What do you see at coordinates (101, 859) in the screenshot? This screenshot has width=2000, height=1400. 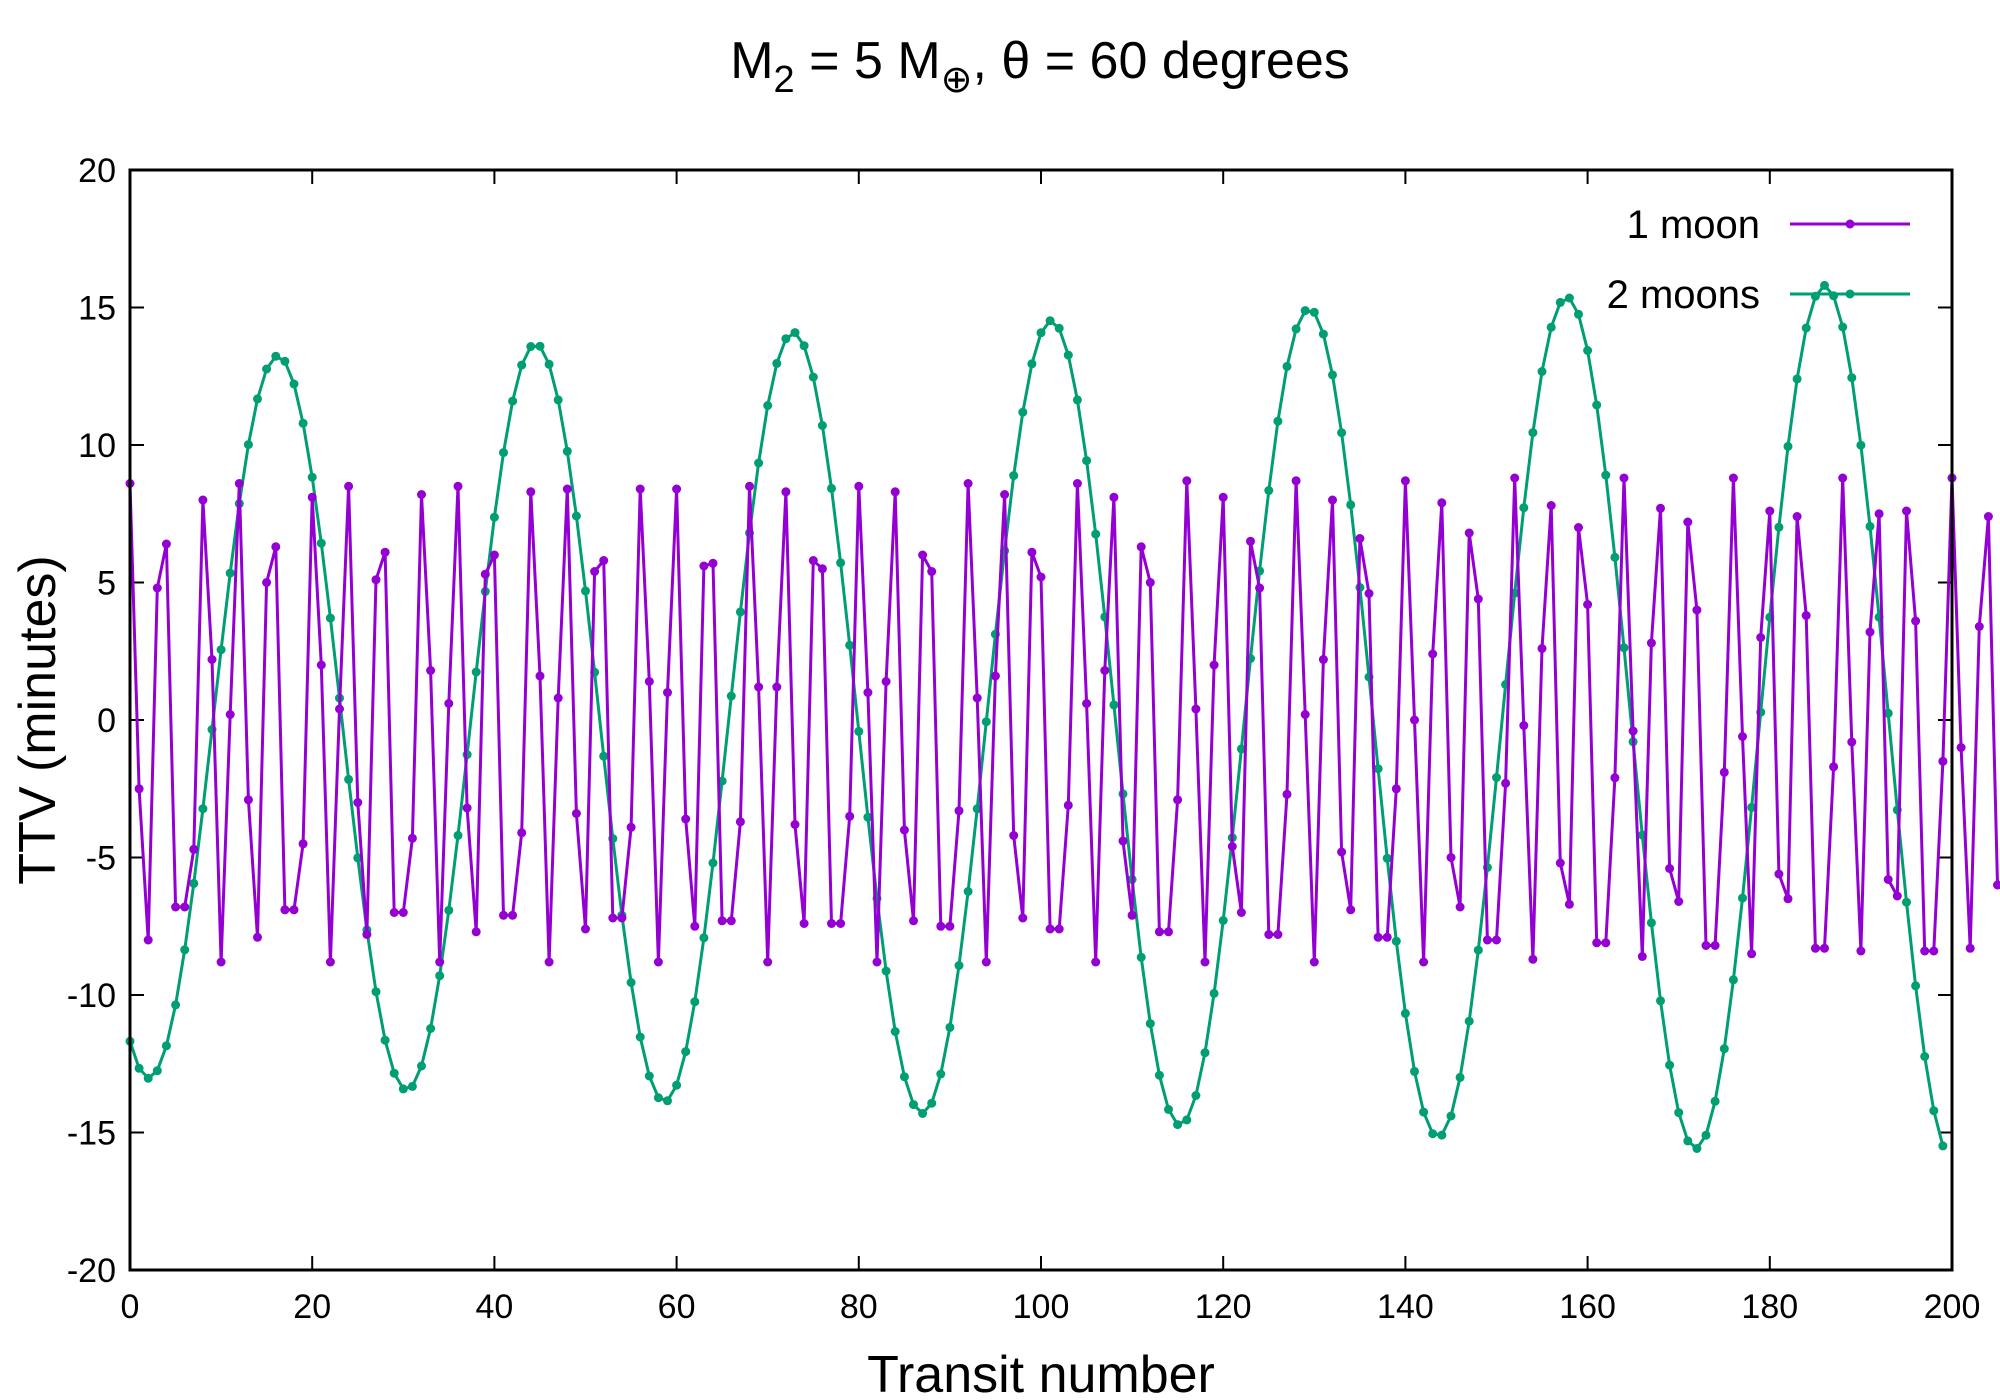 I see `y-tick-label: -5` at bounding box center [101, 859].